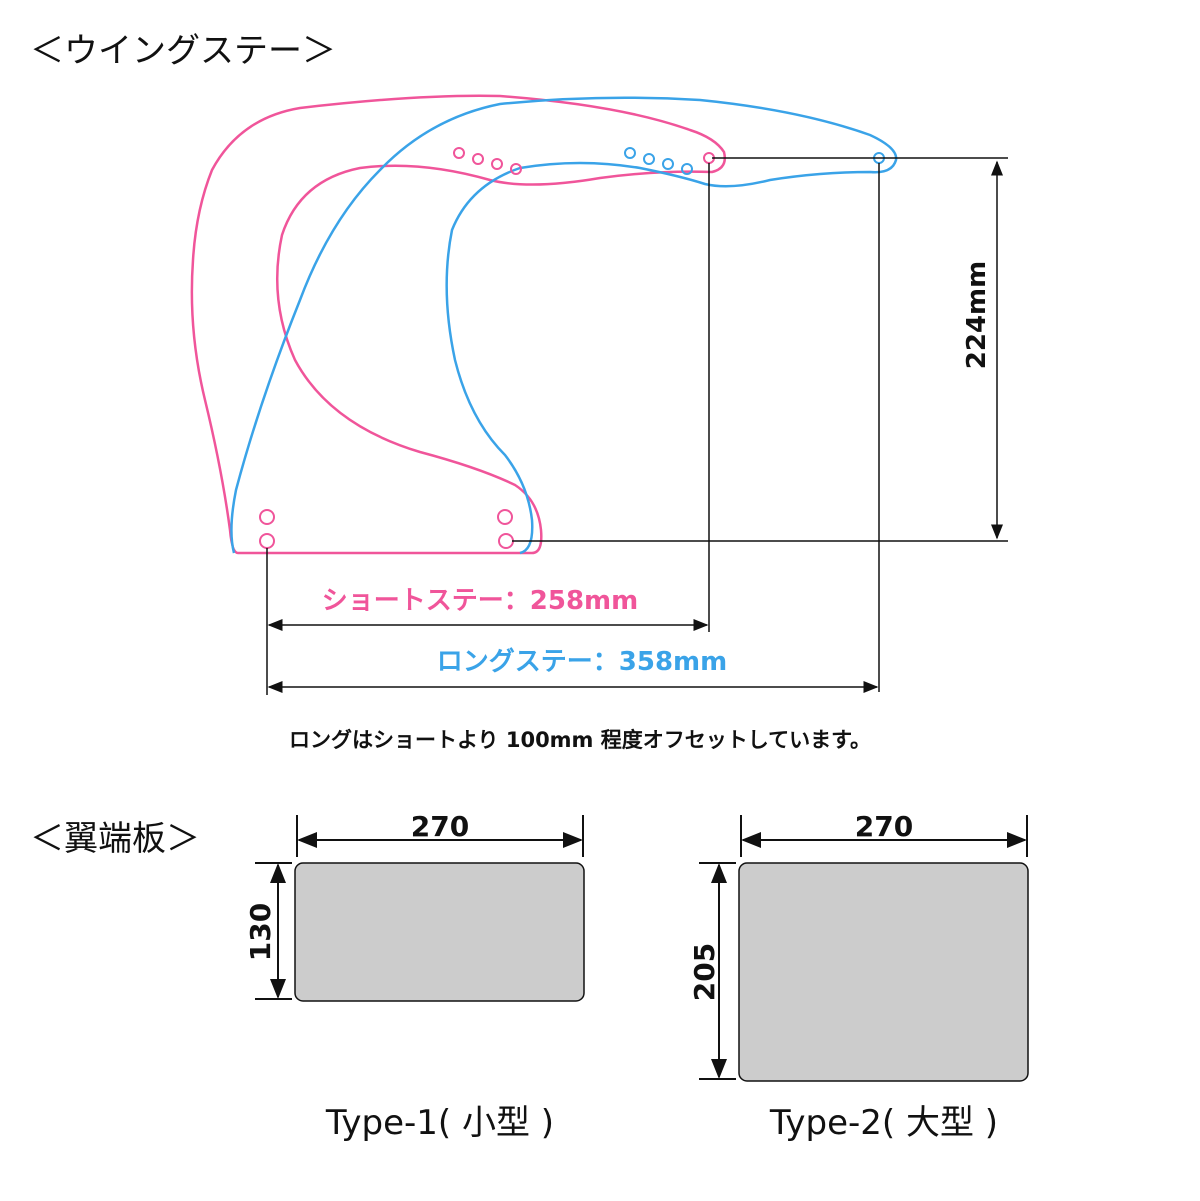 The image size is (1200, 1201). I want to click on type-label: Type-2( 大型 ), so click(883, 1123).